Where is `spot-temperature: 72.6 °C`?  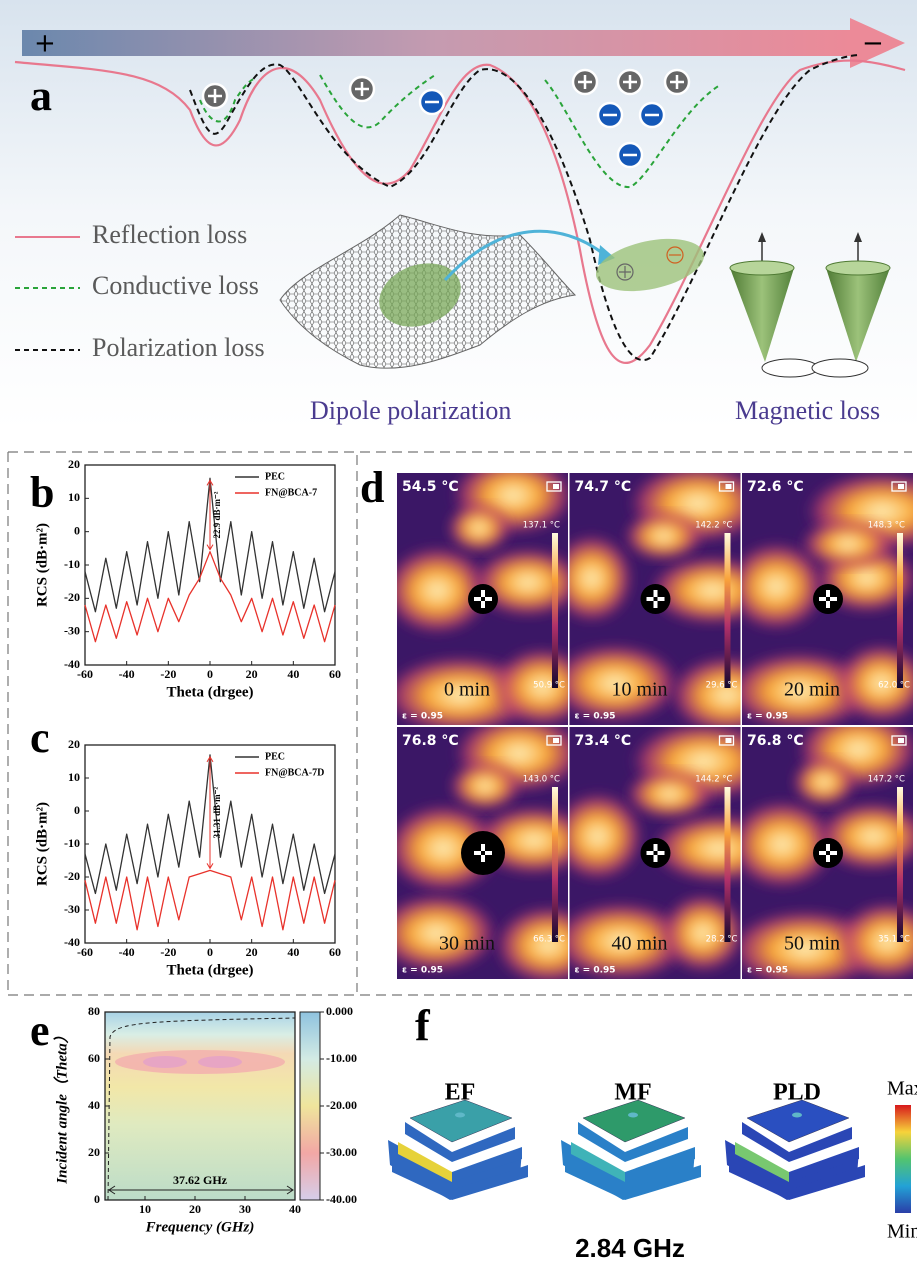 spot-temperature: 72.6 °C is located at coordinates (775, 487).